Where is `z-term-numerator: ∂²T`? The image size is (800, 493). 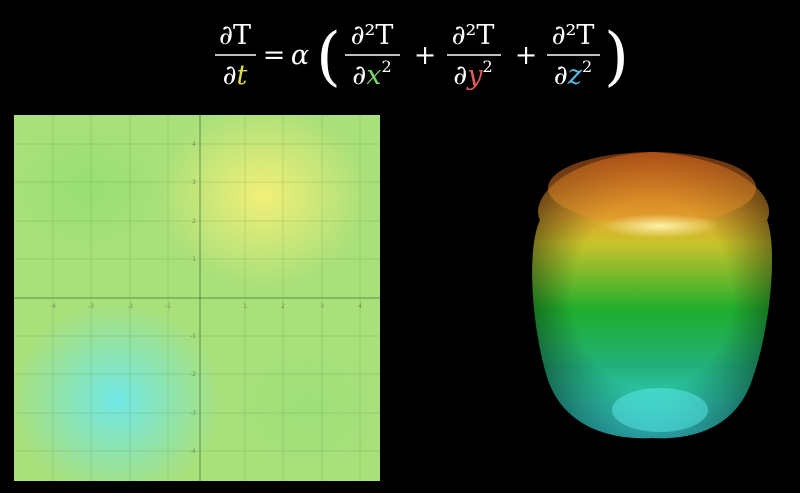 z-term-numerator: ∂²T is located at coordinates (573, 35).